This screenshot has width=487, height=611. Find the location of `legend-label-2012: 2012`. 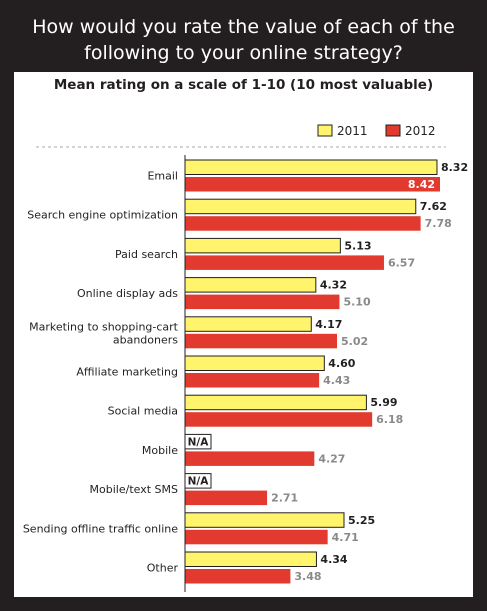

legend-label-2012: 2012 is located at coordinates (420, 131).